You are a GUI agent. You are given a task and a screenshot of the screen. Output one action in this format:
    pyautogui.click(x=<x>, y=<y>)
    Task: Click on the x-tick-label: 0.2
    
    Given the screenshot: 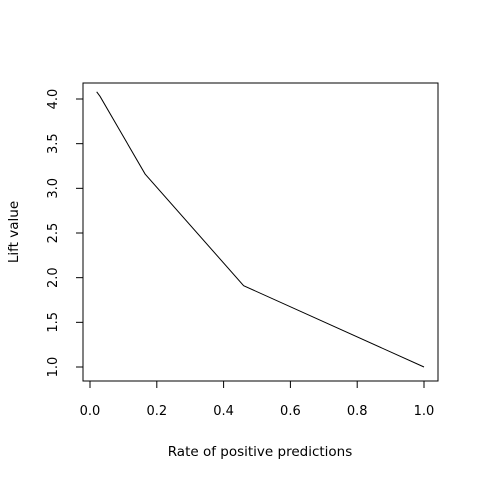 What is the action you would take?
    pyautogui.click(x=156, y=411)
    